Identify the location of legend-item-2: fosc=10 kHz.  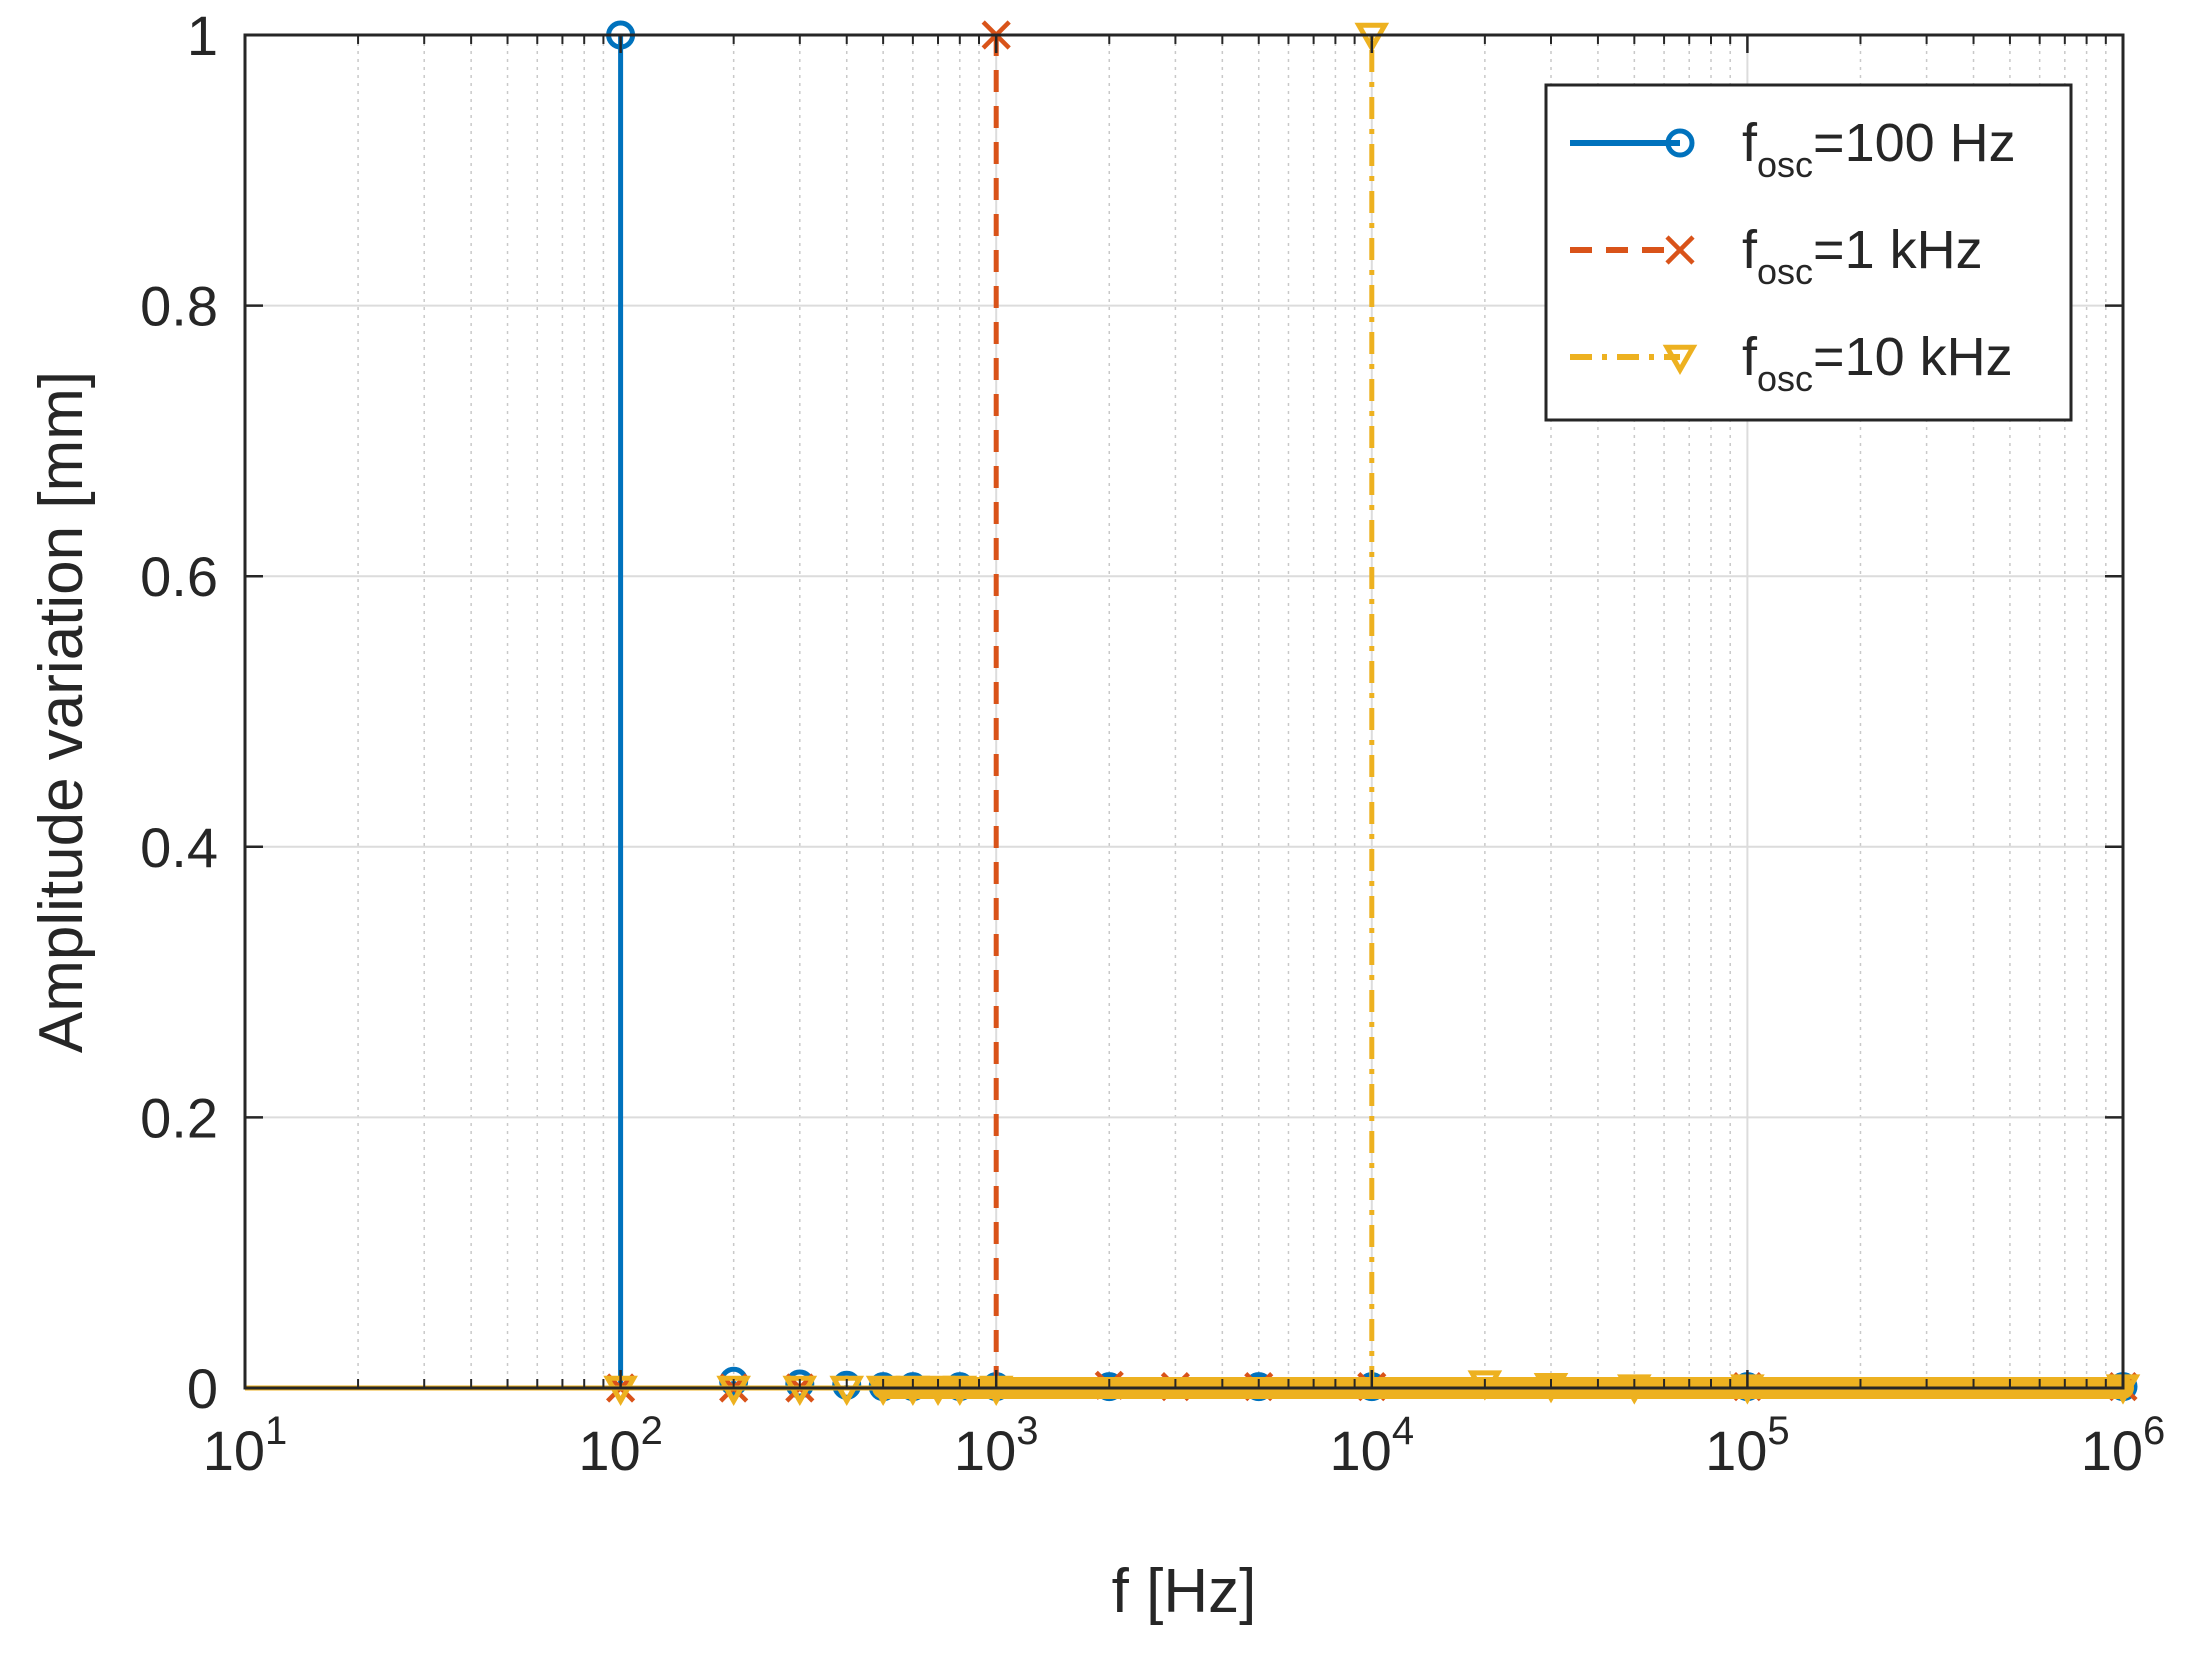
(1791, 363).